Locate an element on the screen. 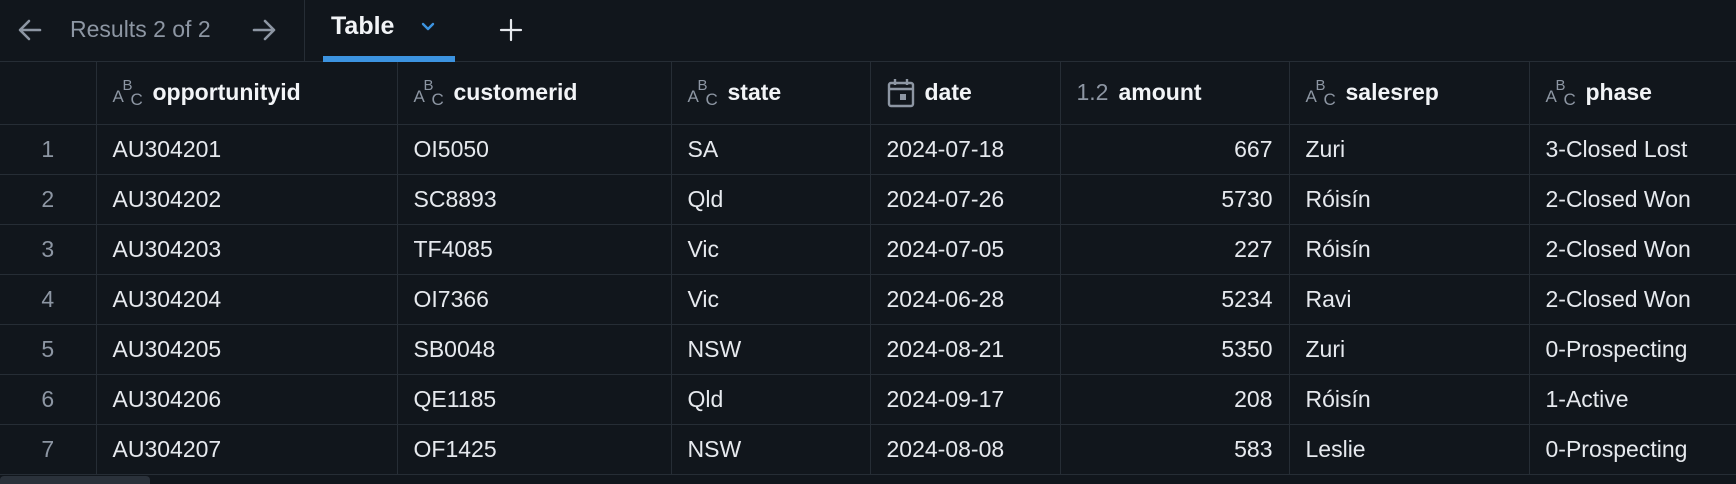  row-index-header is located at coordinates (48, 93).